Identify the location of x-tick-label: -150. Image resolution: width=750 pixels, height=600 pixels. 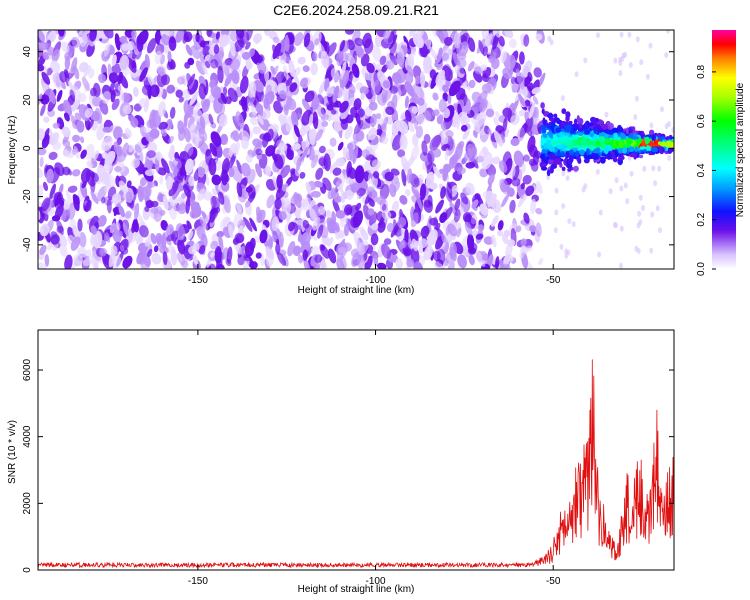
(198, 581).